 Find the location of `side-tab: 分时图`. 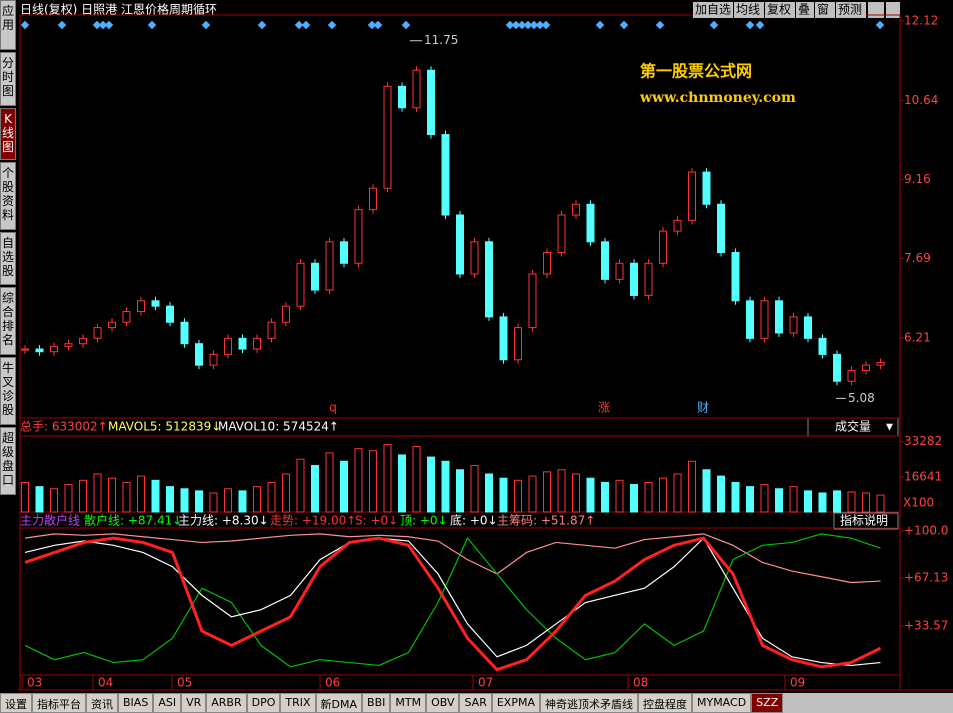

side-tab: 分时图 is located at coordinates (8, 79).